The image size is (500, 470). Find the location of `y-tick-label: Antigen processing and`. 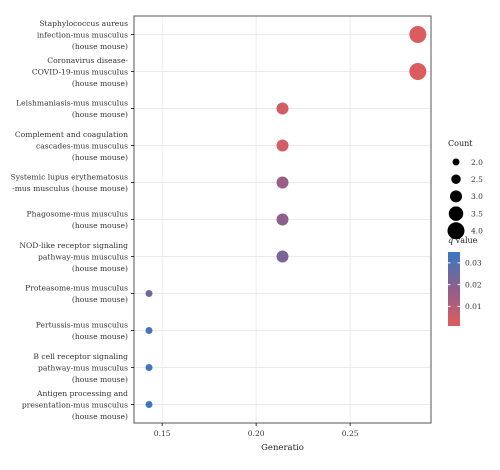

y-tick-label: Antigen processing and is located at coordinates (82, 393).